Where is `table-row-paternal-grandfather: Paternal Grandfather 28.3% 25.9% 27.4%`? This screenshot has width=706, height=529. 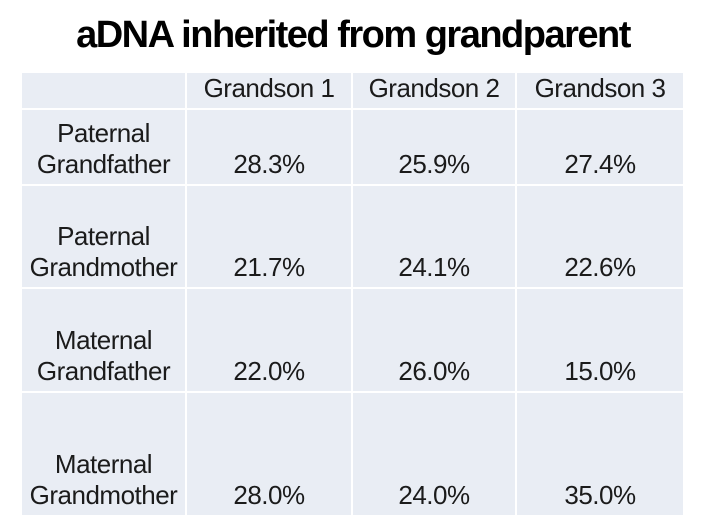 table-row-paternal-grandfather: Paternal Grandfather 28.3% 25.9% 27.4% is located at coordinates (352, 148).